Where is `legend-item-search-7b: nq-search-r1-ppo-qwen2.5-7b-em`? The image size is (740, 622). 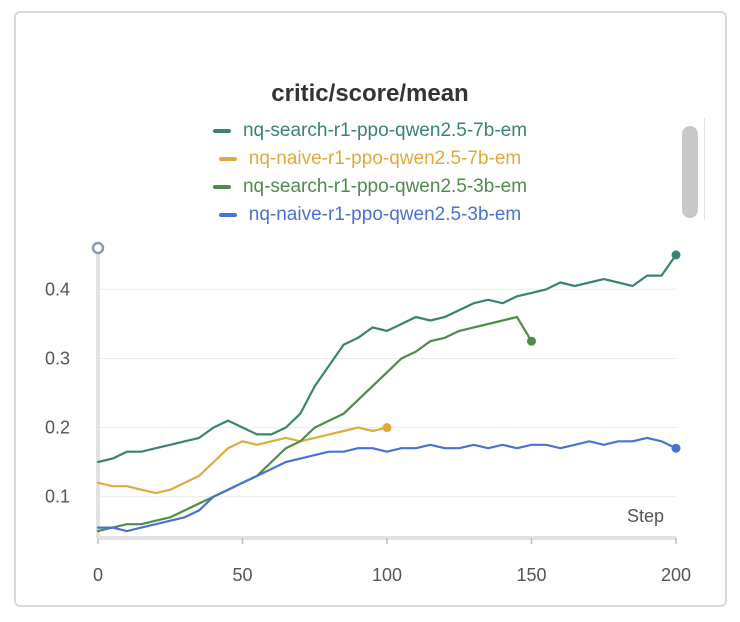
legend-item-search-7b: nq-search-r1-ppo-qwen2.5-7b-em is located at coordinates (370, 131).